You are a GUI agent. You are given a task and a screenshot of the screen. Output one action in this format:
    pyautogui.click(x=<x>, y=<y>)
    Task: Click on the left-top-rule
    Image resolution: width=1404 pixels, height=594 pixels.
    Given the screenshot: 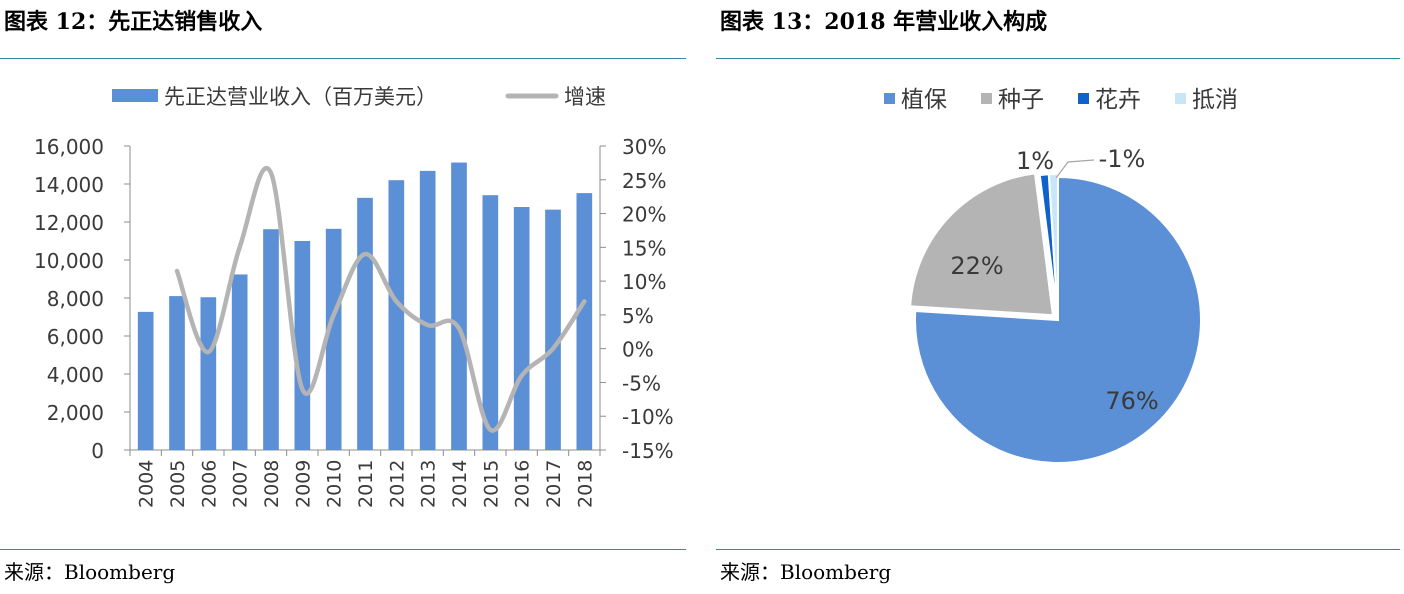 What is the action you would take?
    pyautogui.click(x=343, y=58)
    